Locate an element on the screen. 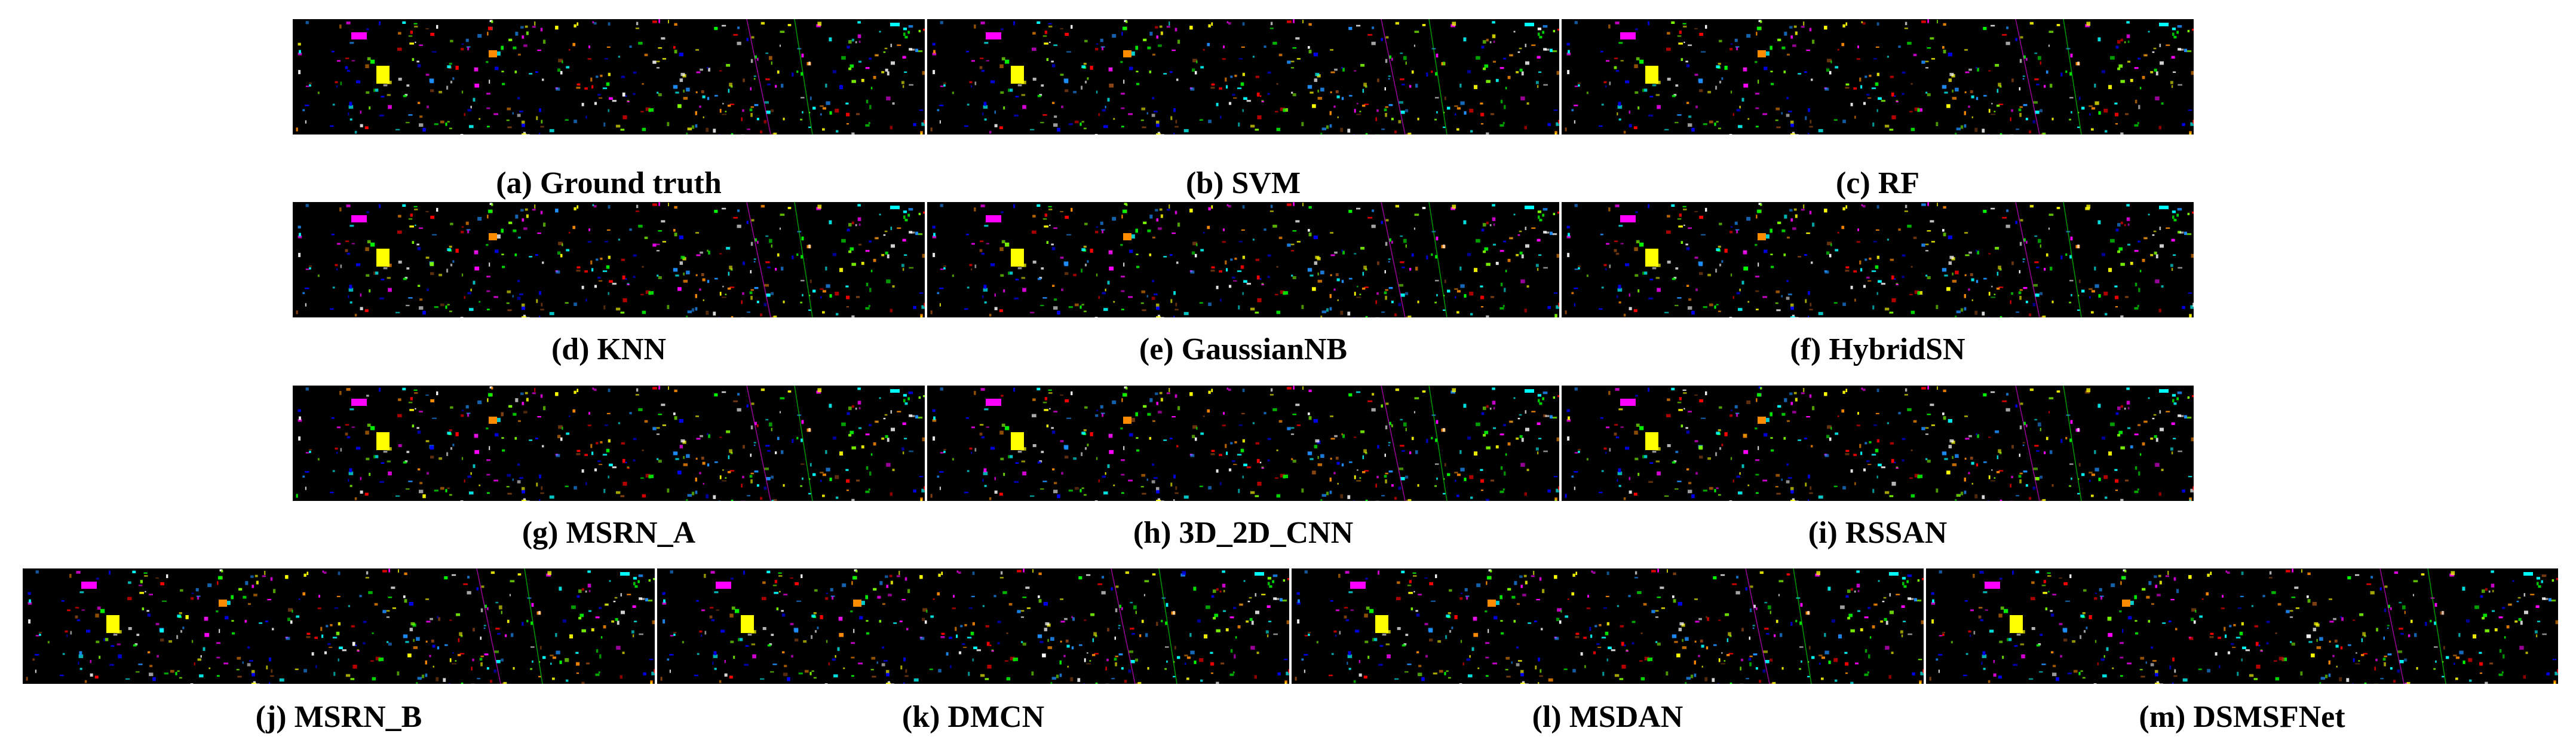 Image resolution: width=2576 pixels, height=749 pixels. classification-map-h is located at coordinates (1243, 443).